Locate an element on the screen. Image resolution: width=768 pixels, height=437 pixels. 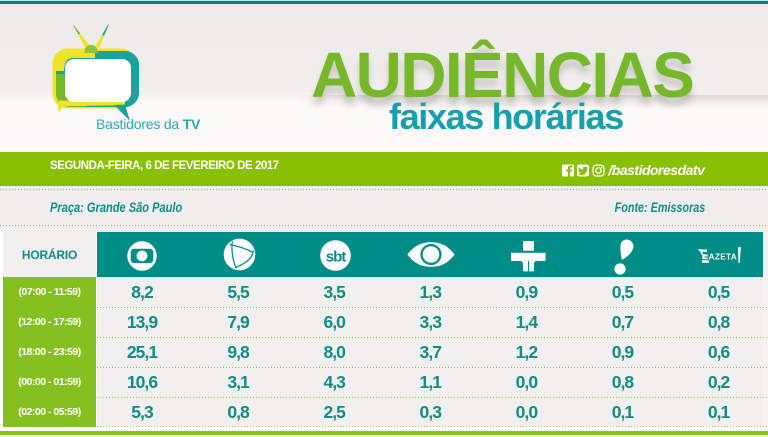
svg-text: AZETA is located at coordinates (723, 256).